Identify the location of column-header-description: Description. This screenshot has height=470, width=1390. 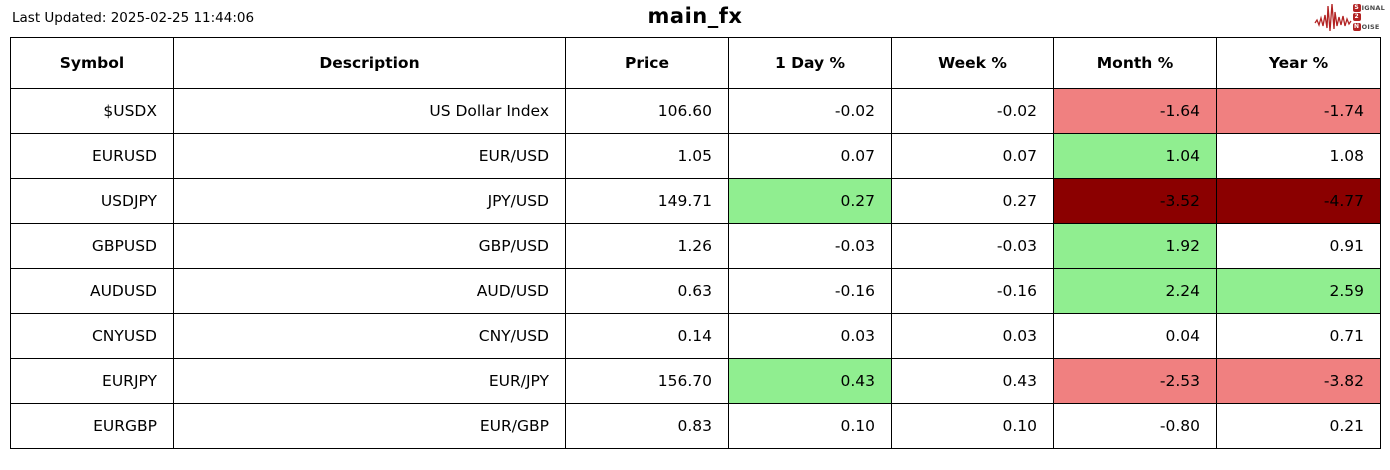
(369, 63).